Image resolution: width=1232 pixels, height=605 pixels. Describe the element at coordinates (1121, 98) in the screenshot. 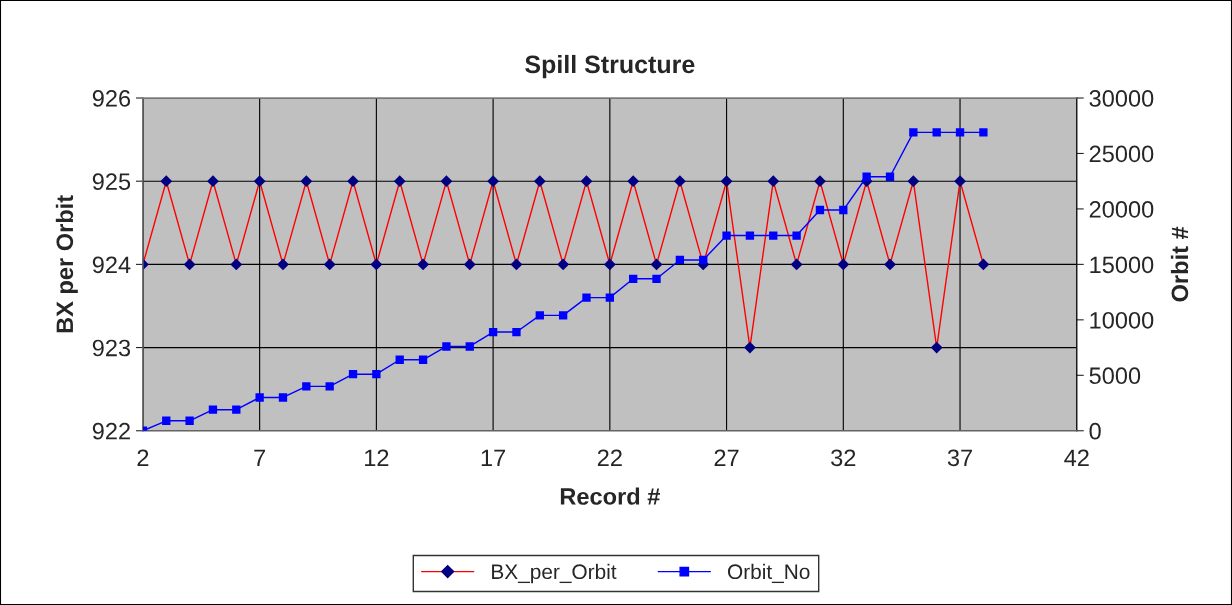

I see `y2-tick-label: 30000` at that location.